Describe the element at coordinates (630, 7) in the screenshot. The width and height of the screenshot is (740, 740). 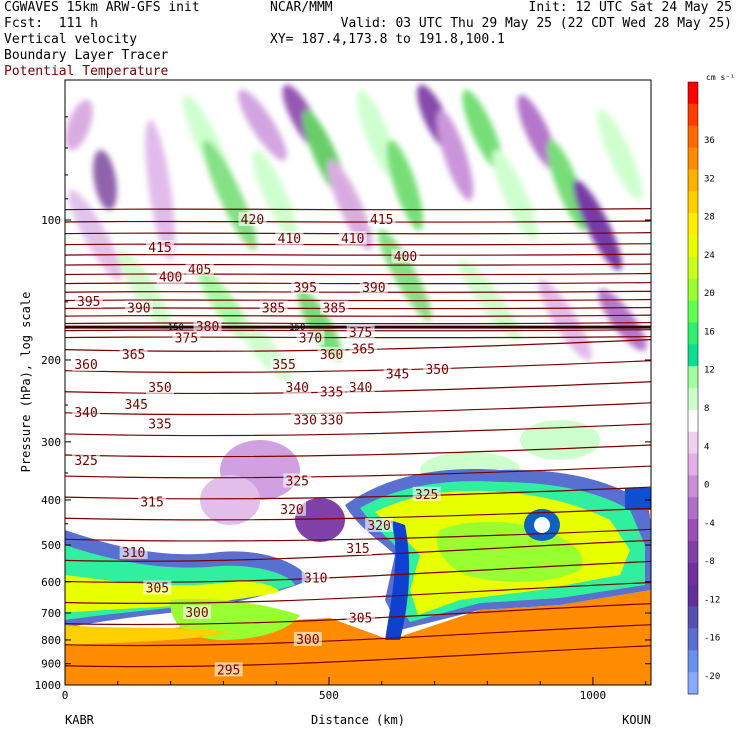
I see `init-time: Init: 12 UTC Sat 24 May 25` at that location.